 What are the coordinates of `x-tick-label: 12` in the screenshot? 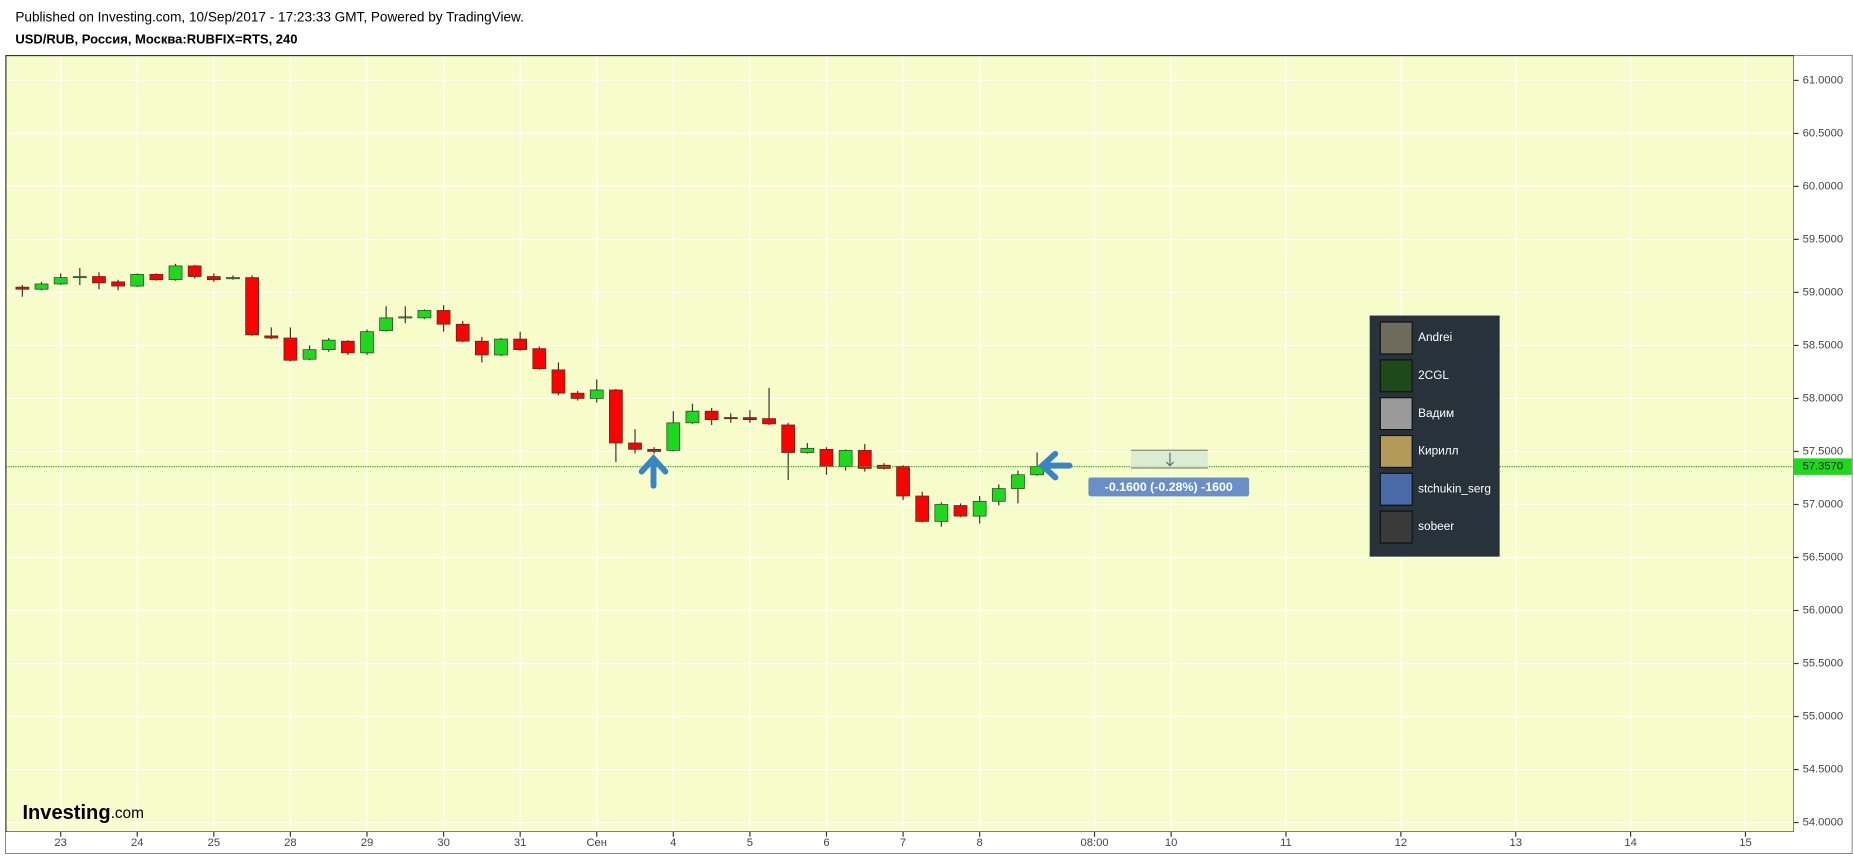 It's located at (1401, 843).